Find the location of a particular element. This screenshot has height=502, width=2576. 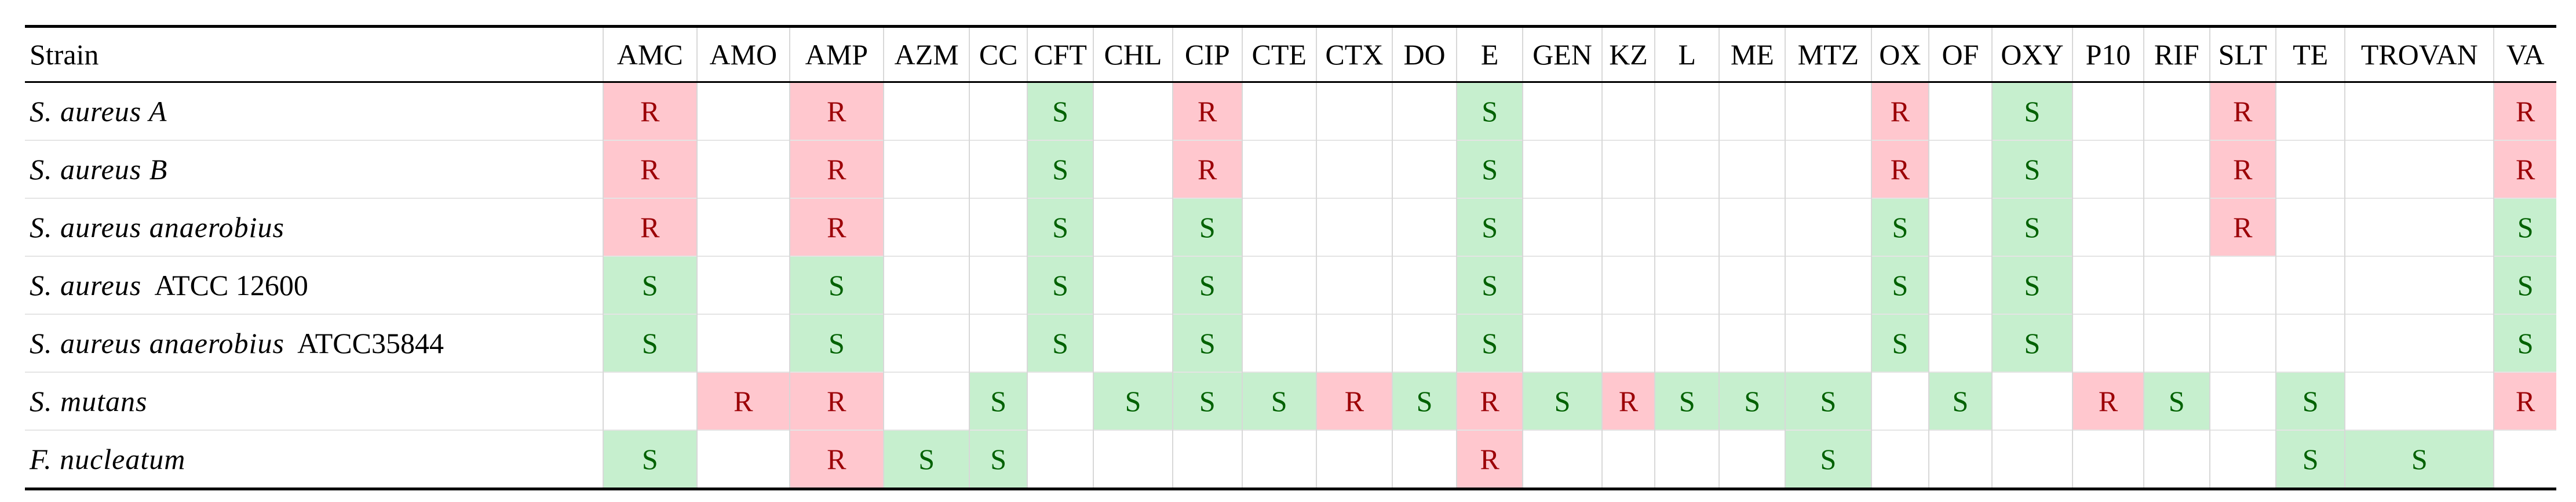

antibiotic-header: SLT is located at coordinates (2242, 54).